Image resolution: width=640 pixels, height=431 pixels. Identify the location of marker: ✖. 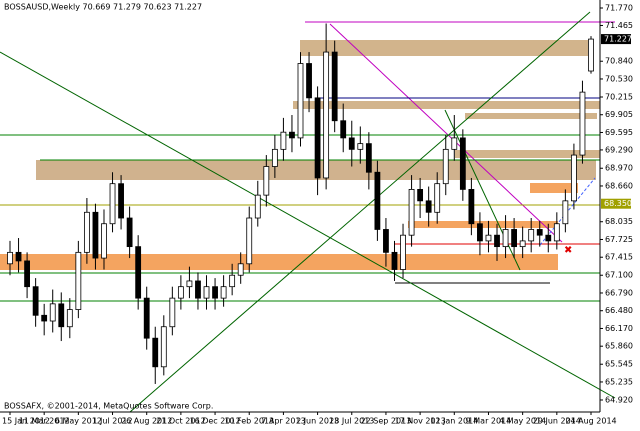
(568, 250).